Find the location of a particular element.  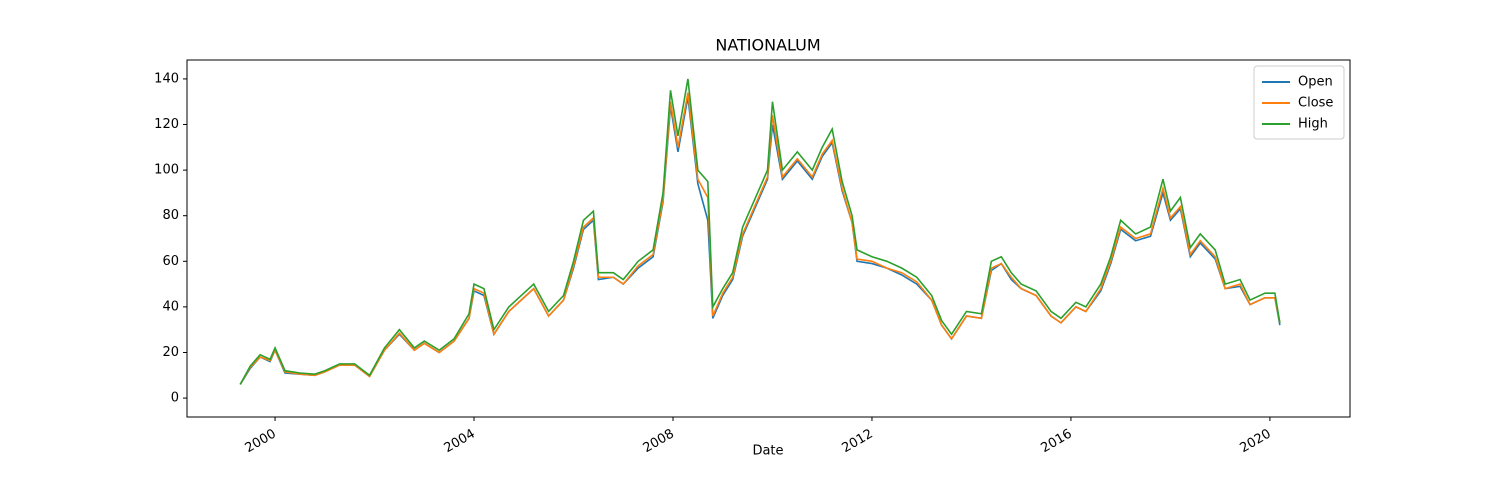

y-tick-label: 60 is located at coordinates (170, 261).